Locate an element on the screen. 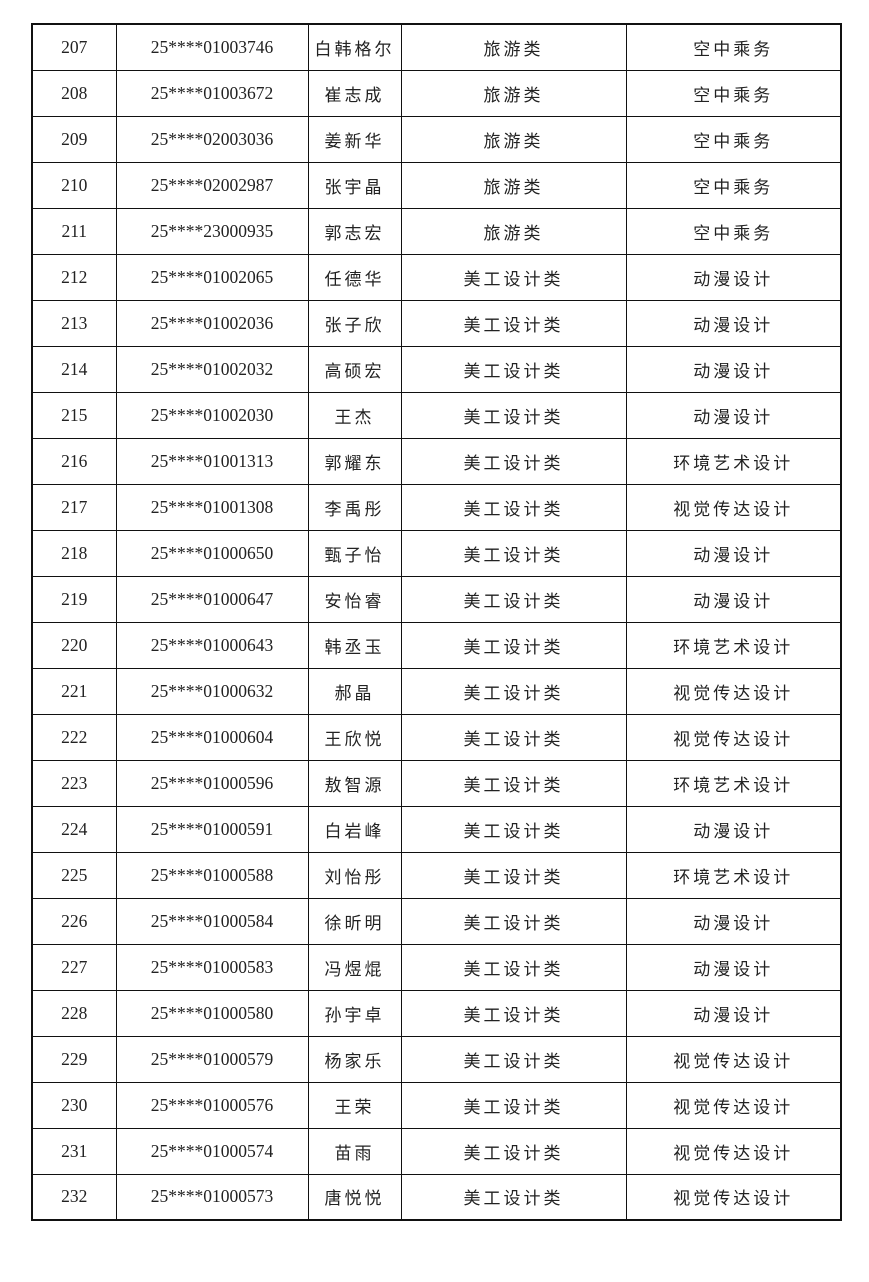 Image resolution: width=869 pixels, height=1282 pixels. student-name-cell: 敖智源 is located at coordinates (354, 783).